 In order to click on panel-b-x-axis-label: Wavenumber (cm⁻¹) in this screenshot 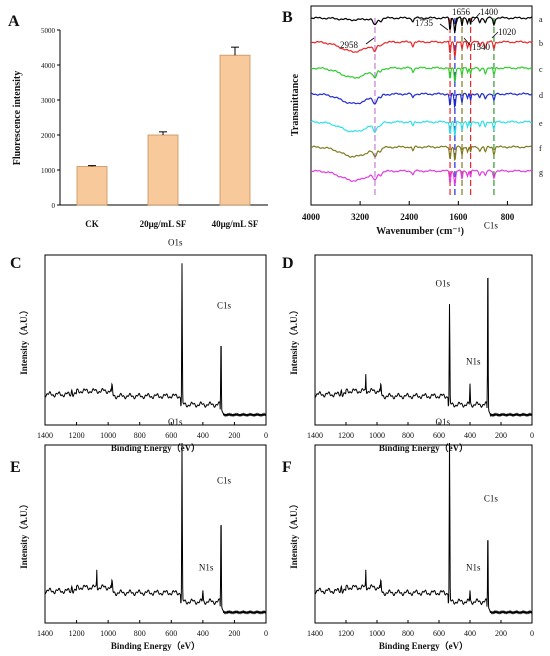, I will do `click(420, 231)`.